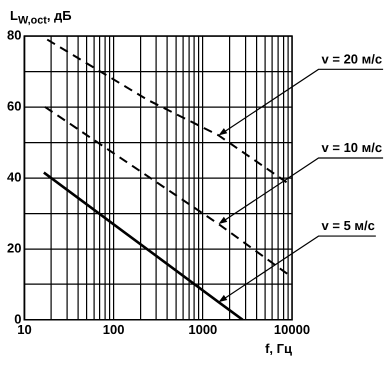  I want to click on y-tick-label: 60, so click(14, 106).